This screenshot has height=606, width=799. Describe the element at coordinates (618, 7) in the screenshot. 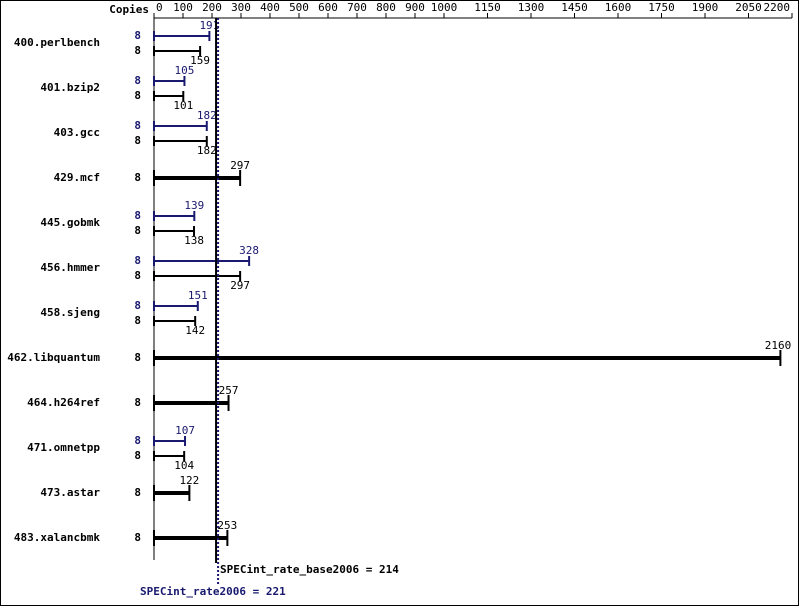

I see `x-tick-label: 1600` at that location.